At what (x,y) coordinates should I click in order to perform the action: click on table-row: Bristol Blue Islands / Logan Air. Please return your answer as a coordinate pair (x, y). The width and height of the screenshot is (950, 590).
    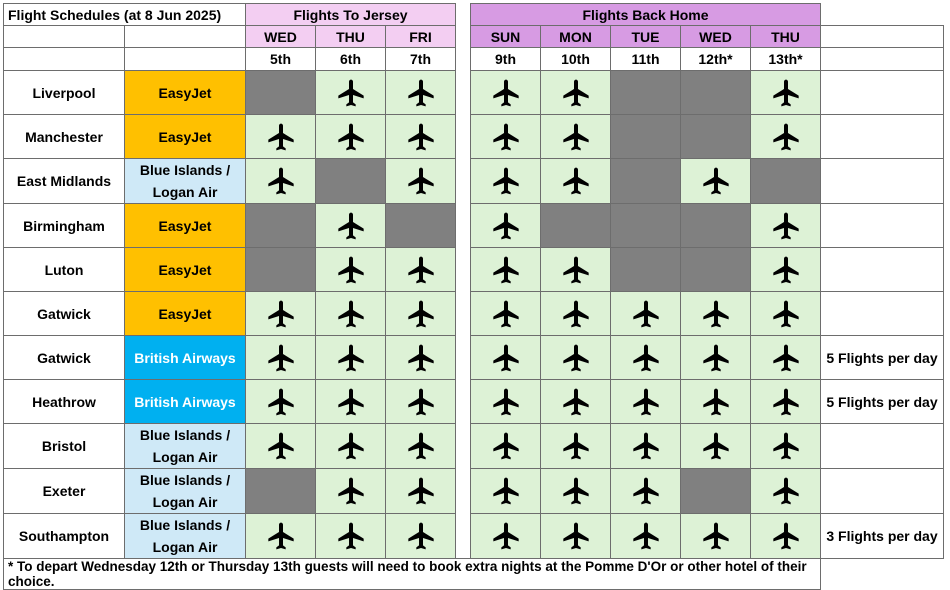
    Looking at the image, I should click on (473, 446).